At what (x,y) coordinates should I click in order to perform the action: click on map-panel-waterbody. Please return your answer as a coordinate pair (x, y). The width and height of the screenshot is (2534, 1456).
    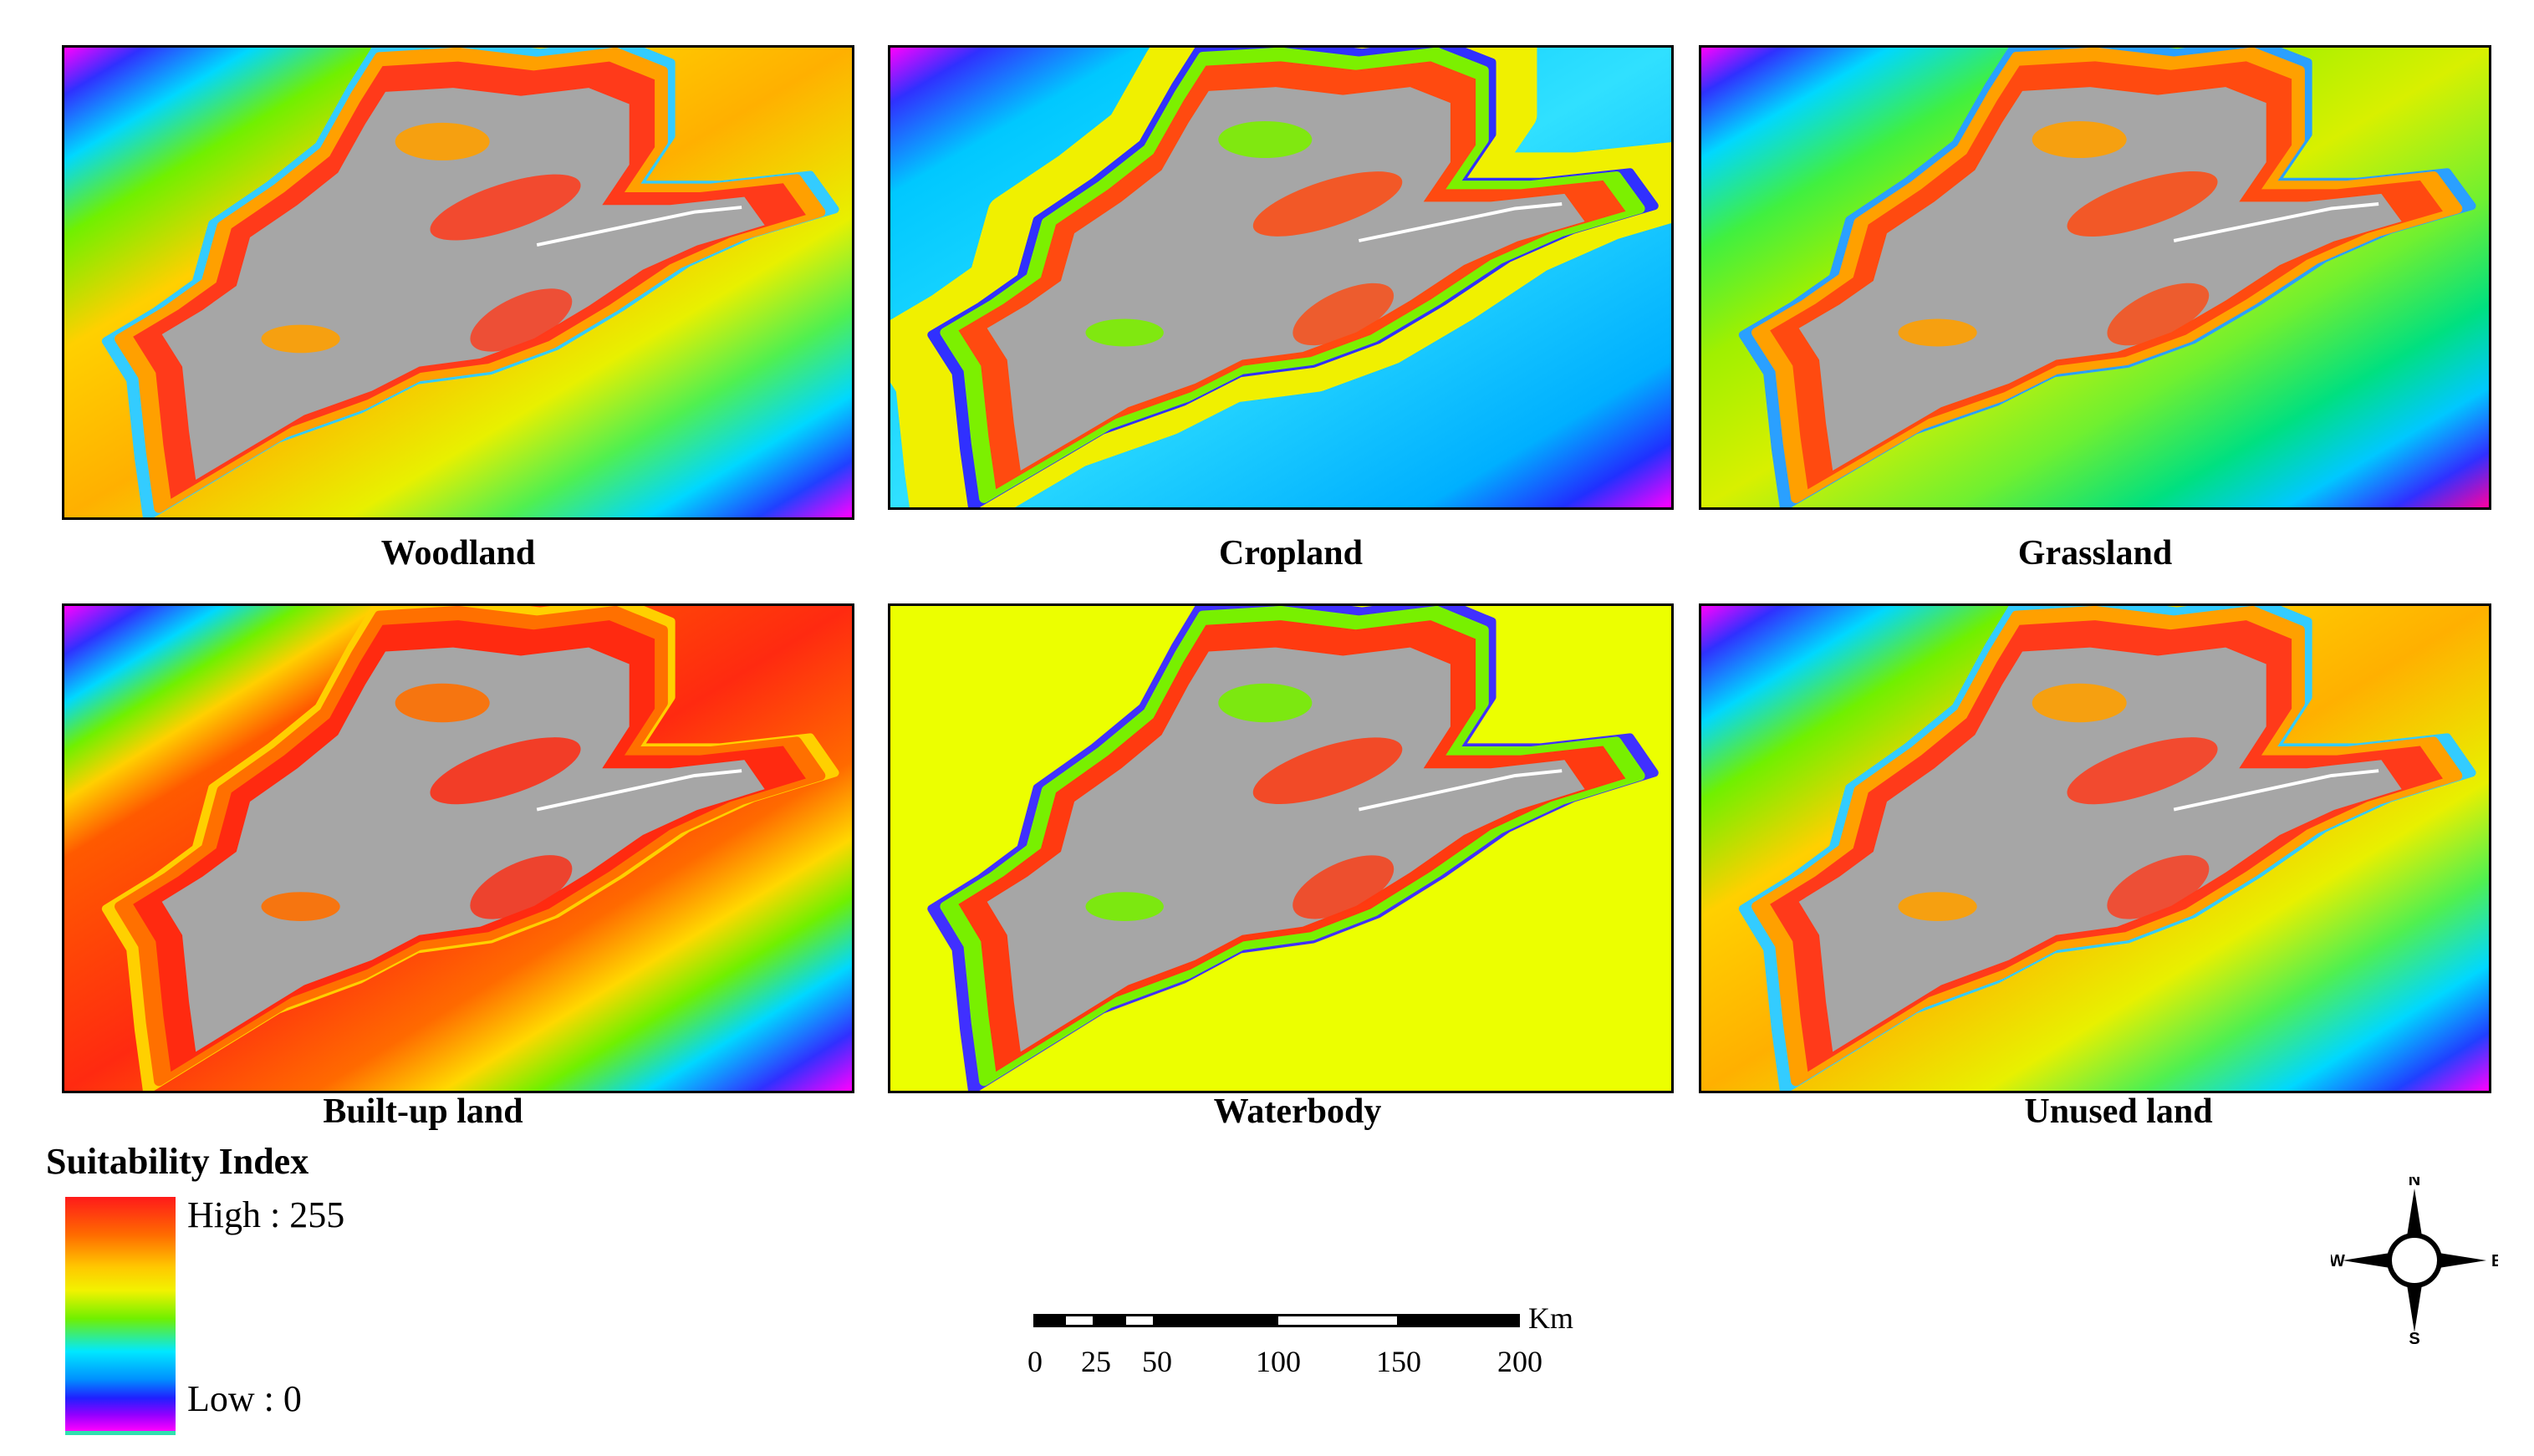
    Looking at the image, I should click on (1281, 848).